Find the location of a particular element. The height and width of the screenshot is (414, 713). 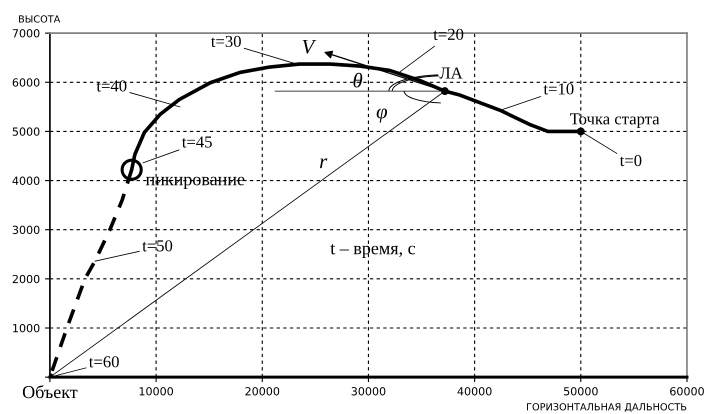

annotation: ЛА is located at coordinates (451, 73).